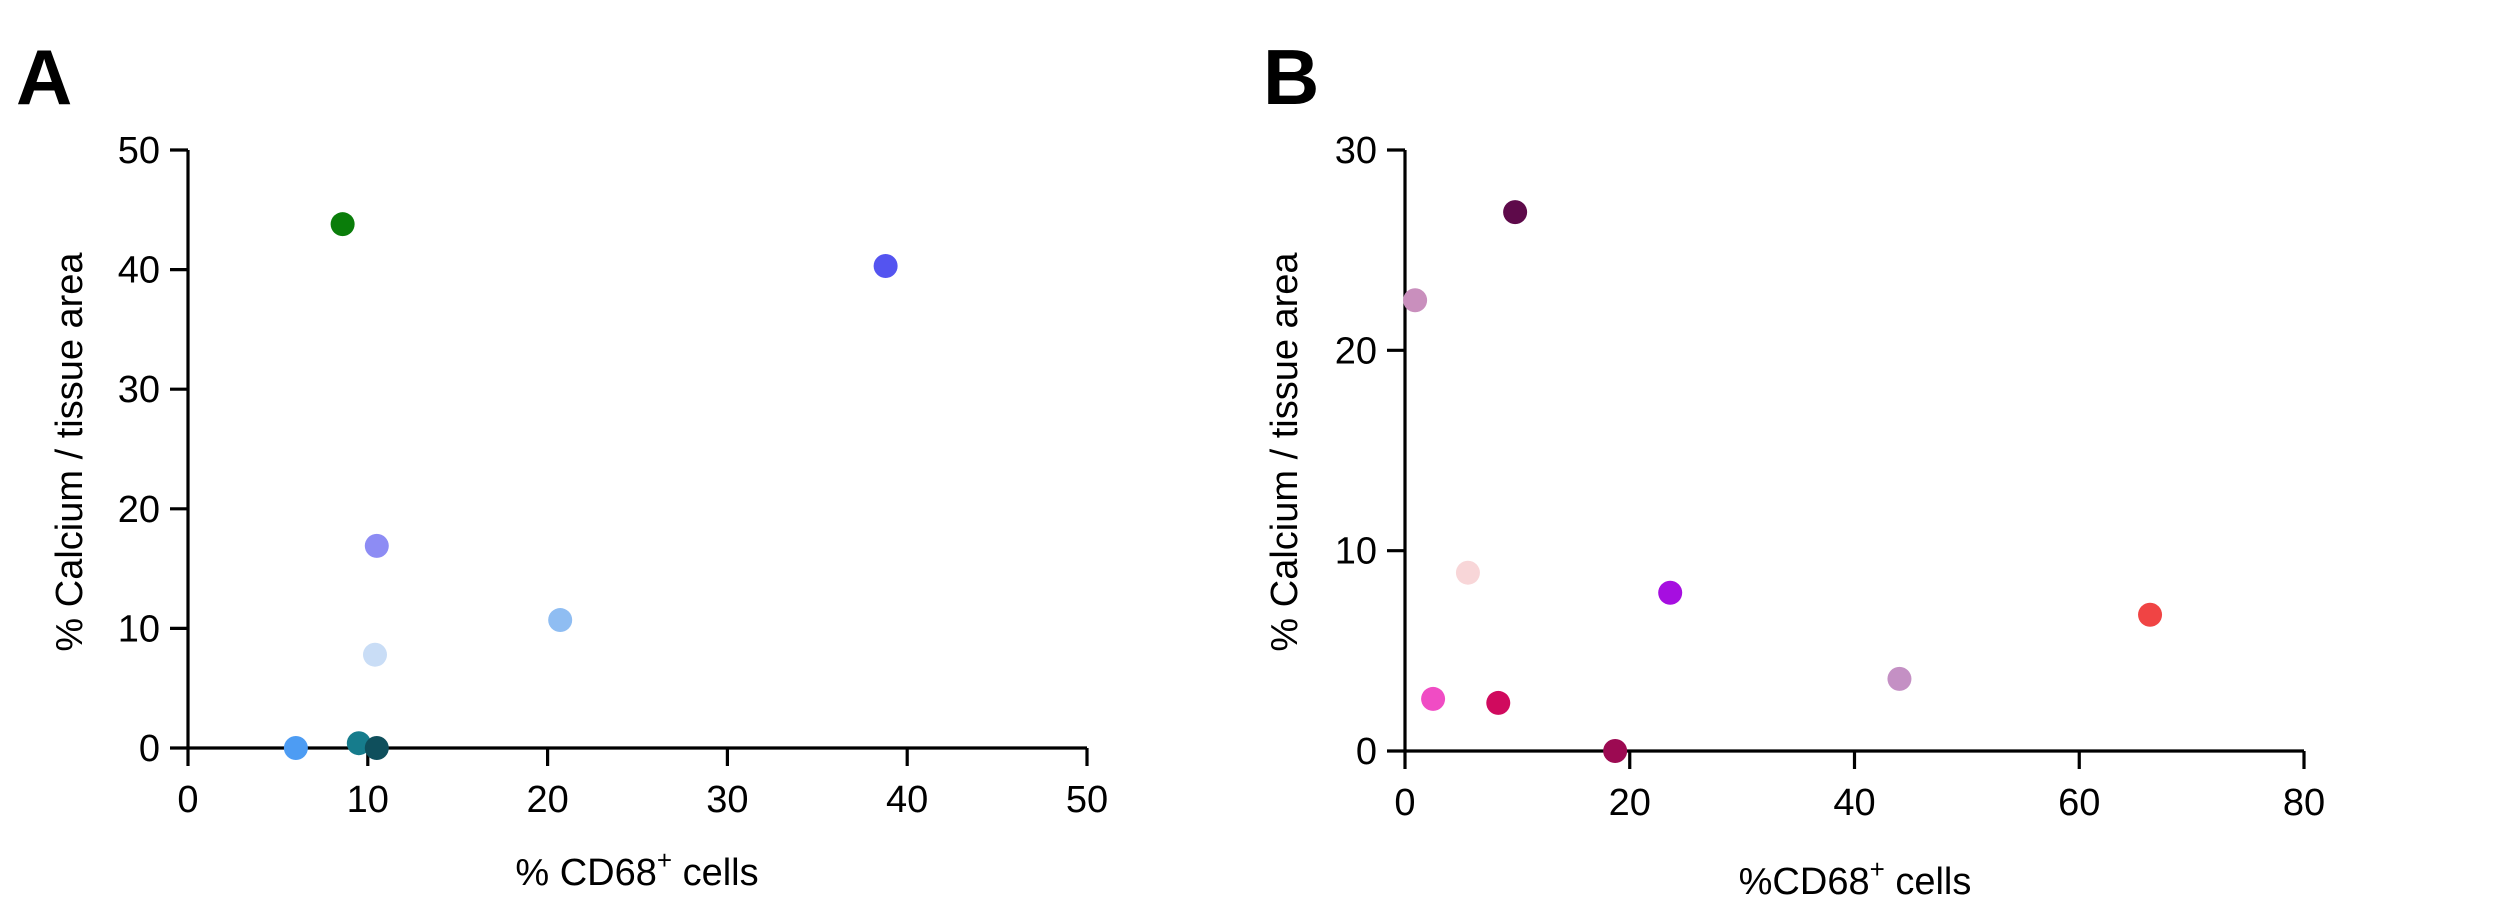 This screenshot has height=920, width=2510. I want to click on x-tick-label: 30, so click(727, 800).